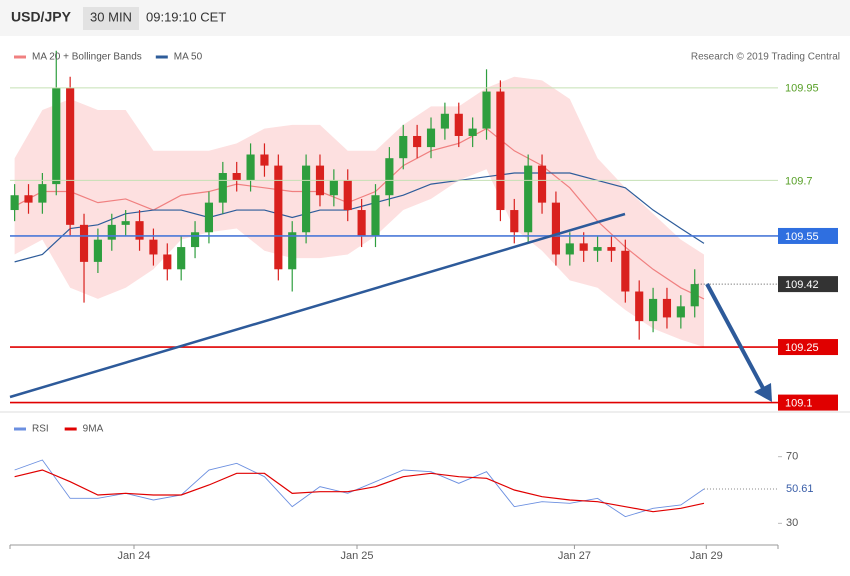 This screenshot has width=850, height=576. Describe the element at coordinates (706, 556) in the screenshot. I see `x-tick-label: Jan 29` at that location.